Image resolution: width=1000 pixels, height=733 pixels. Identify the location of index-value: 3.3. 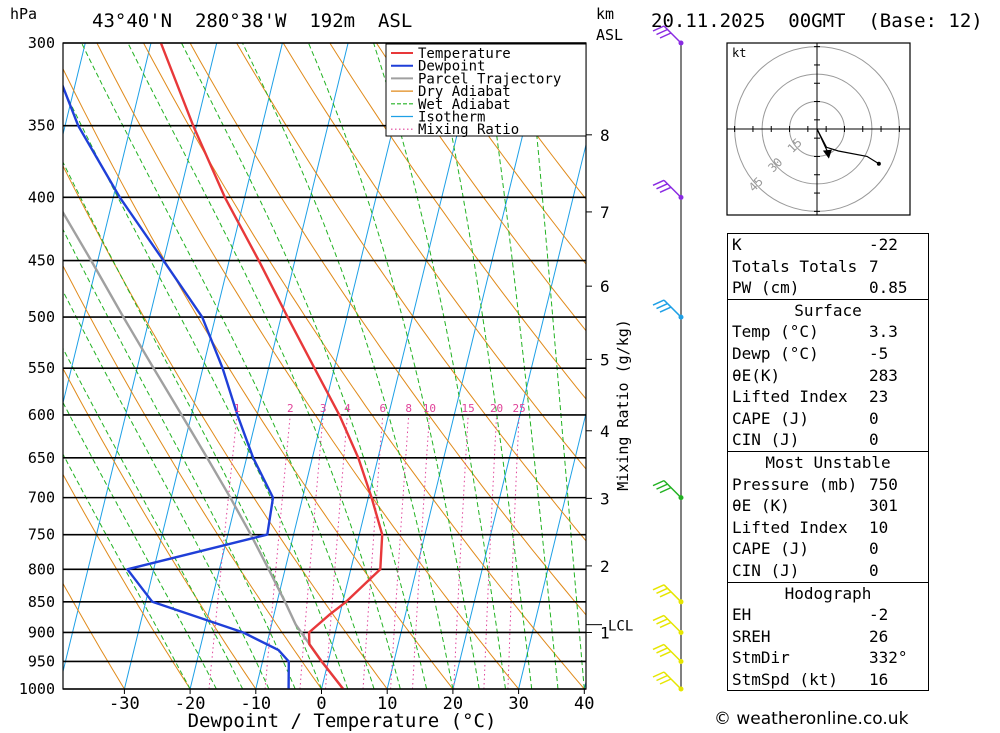
(883, 332).